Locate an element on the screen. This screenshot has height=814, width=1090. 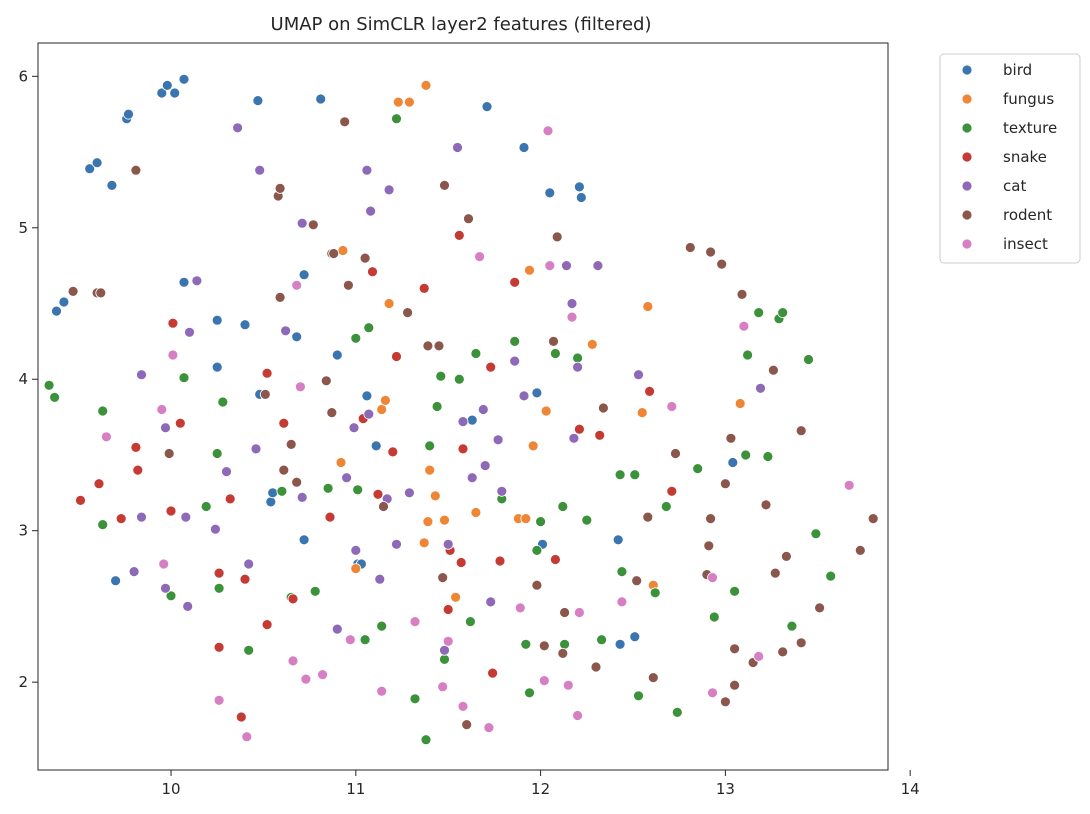
y-axis: 2 3 4 5 6 is located at coordinates (28, 379).